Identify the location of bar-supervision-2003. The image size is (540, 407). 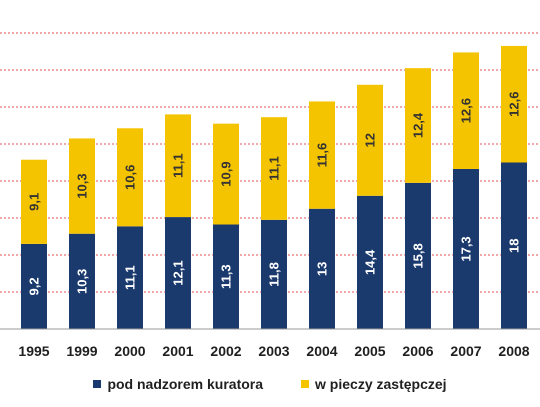
(274, 274).